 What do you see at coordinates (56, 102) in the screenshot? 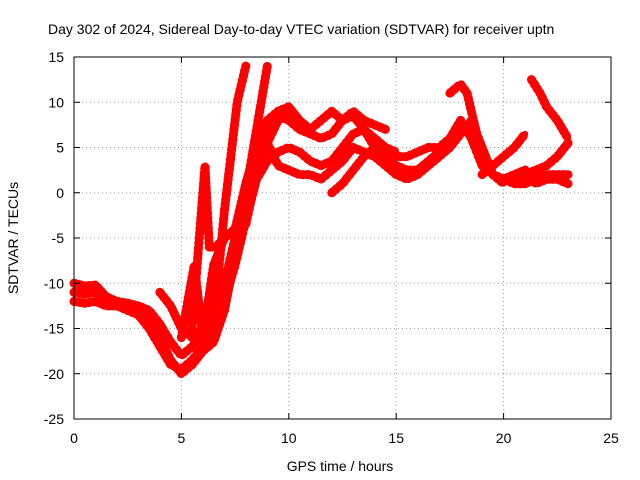
I see `y-tick-label: 10` at bounding box center [56, 102].